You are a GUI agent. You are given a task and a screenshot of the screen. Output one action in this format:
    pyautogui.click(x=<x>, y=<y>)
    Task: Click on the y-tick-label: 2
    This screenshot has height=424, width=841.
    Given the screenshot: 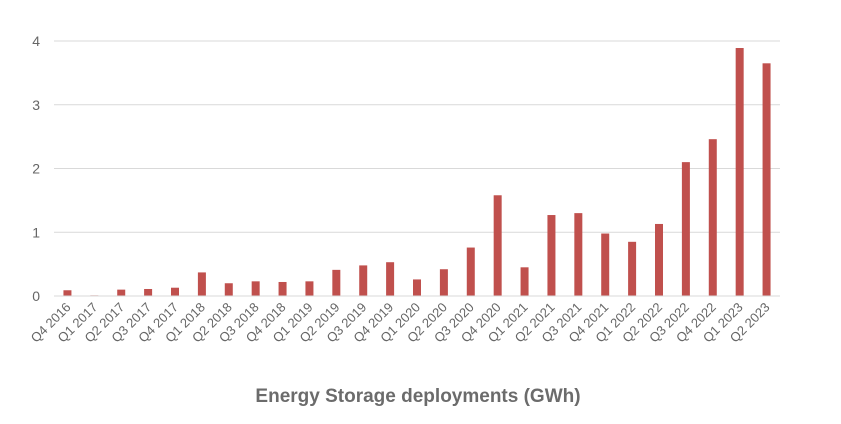 What is the action you would take?
    pyautogui.click(x=36, y=169)
    